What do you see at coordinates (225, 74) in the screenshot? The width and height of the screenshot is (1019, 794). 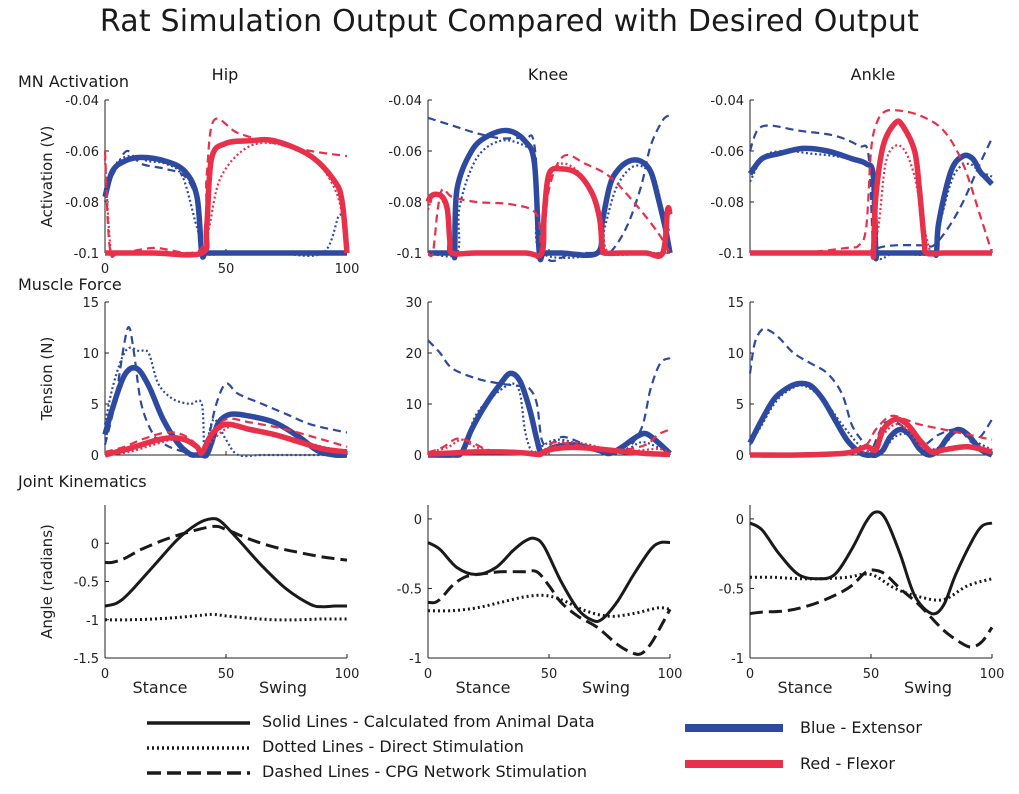 I see `col-title-hip: Hip` at bounding box center [225, 74].